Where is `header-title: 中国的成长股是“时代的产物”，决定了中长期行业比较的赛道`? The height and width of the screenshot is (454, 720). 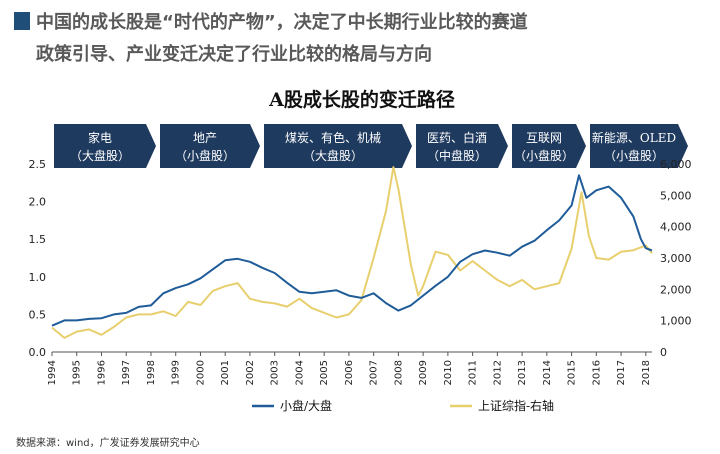 header-title: 中国的成长股是“时代的产物”，决定了中长期行业比较的赛道 is located at coordinates (282, 22).